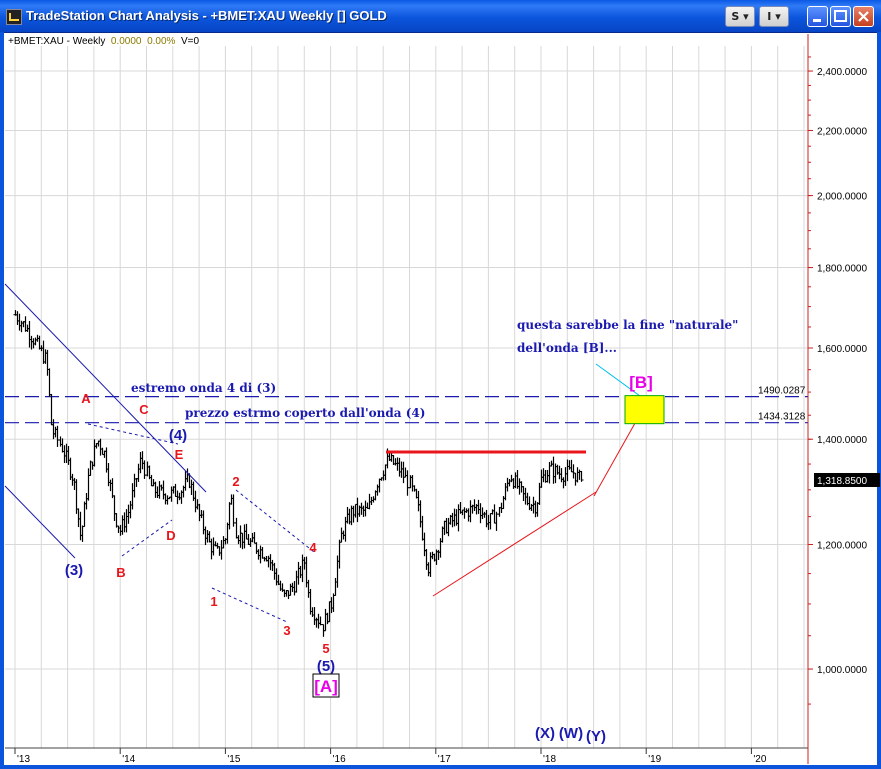  What do you see at coordinates (654, 759) in the screenshot?
I see `x-tick-label: '19` at bounding box center [654, 759].